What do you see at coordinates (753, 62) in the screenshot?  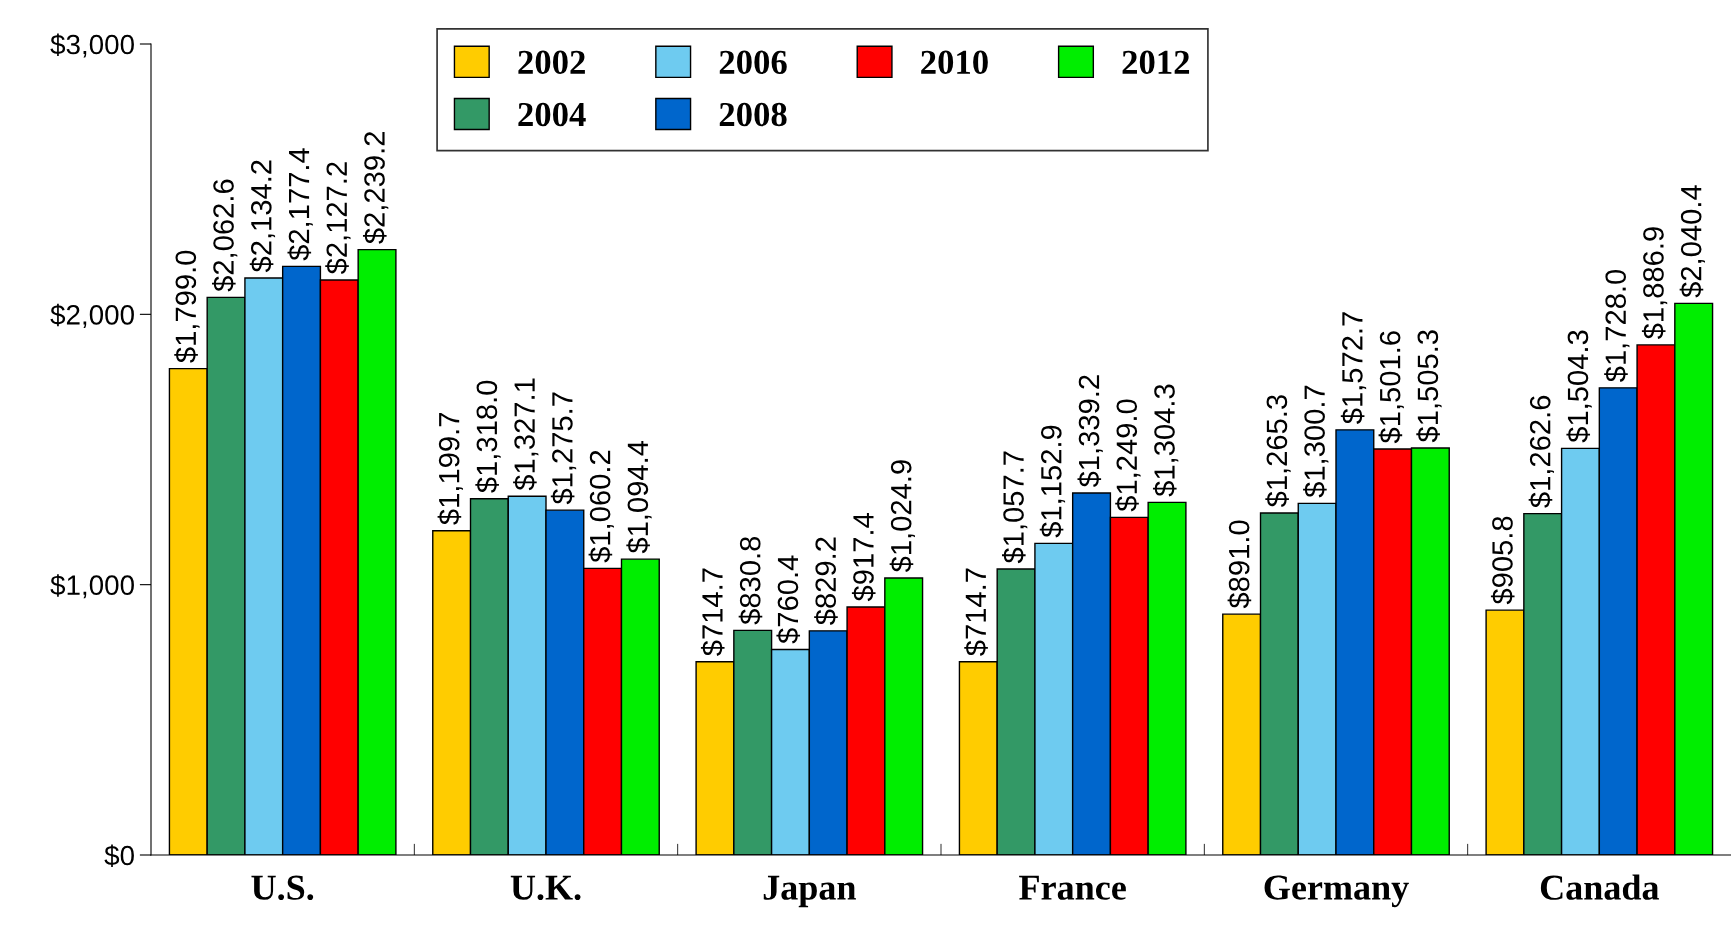 I see `legend-label: 2006` at bounding box center [753, 62].